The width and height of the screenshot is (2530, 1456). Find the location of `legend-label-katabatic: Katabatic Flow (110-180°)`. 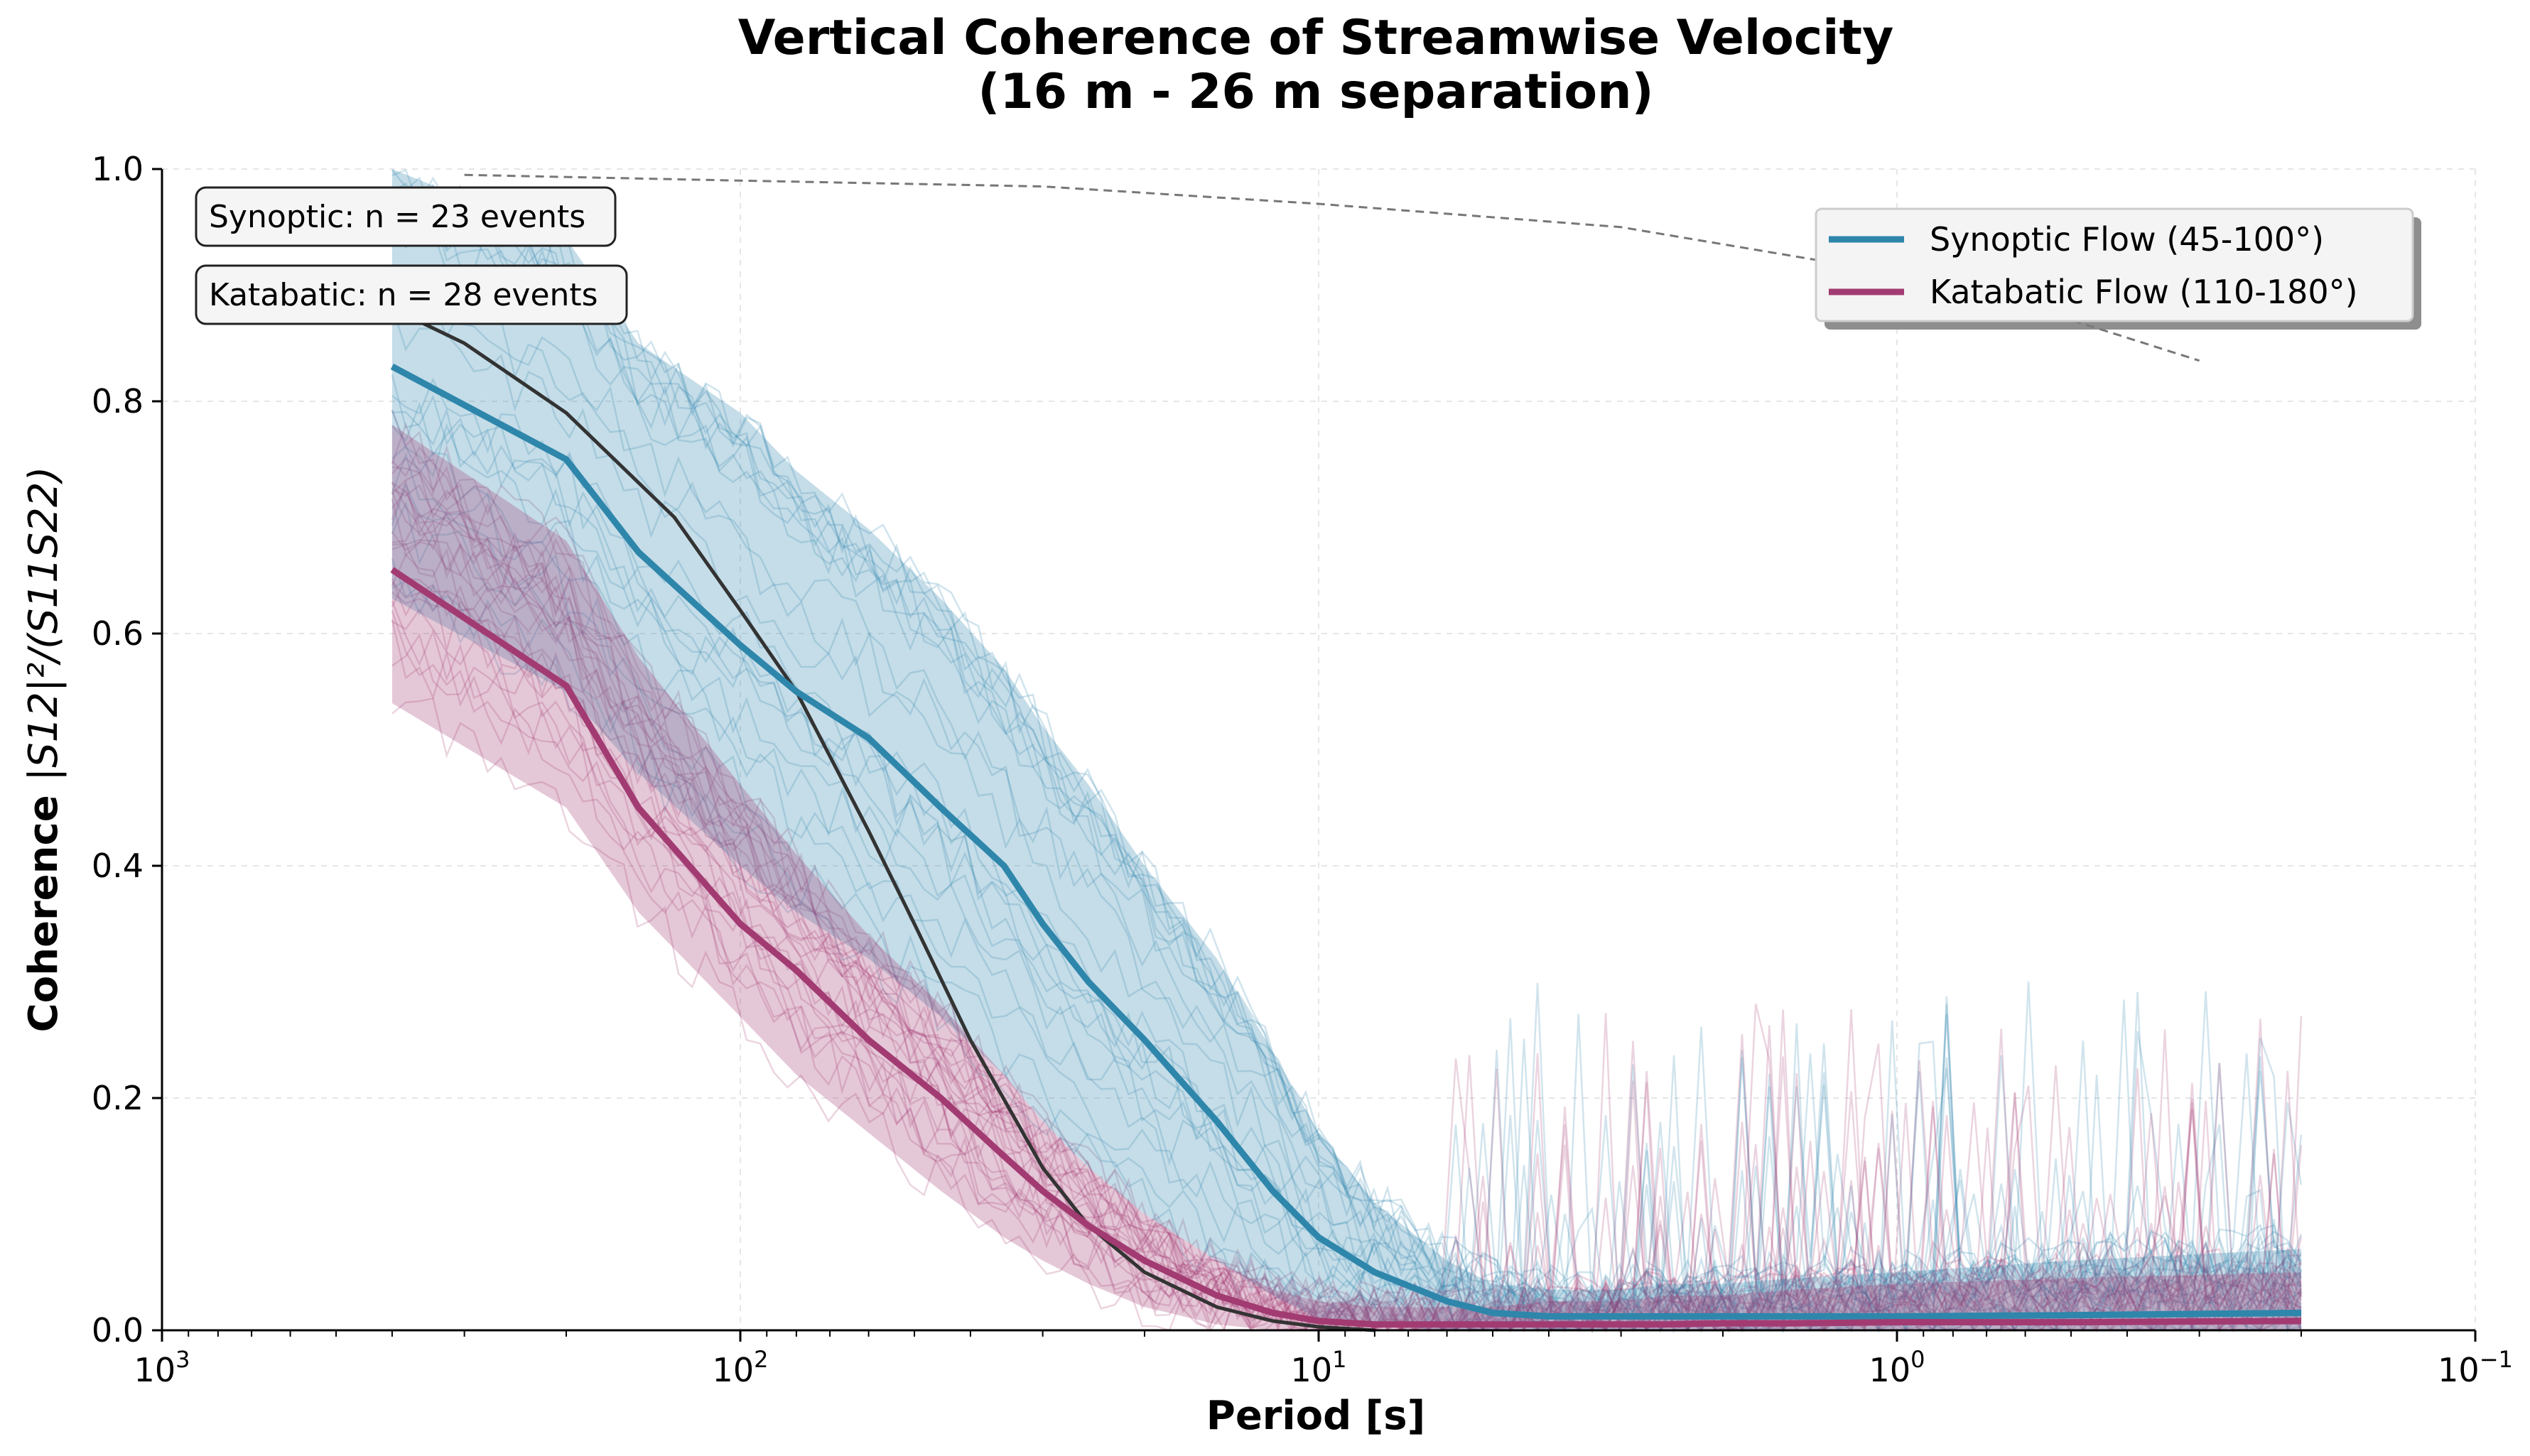

legend-label-katabatic: Katabatic Flow (110-180°) is located at coordinates (2144, 292).